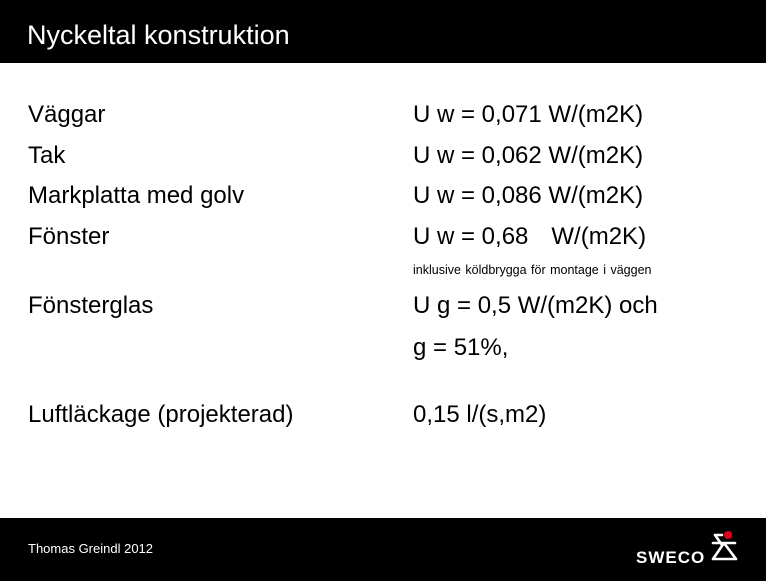  I want to click on sweco-logo: SWECO, so click(692, 550).